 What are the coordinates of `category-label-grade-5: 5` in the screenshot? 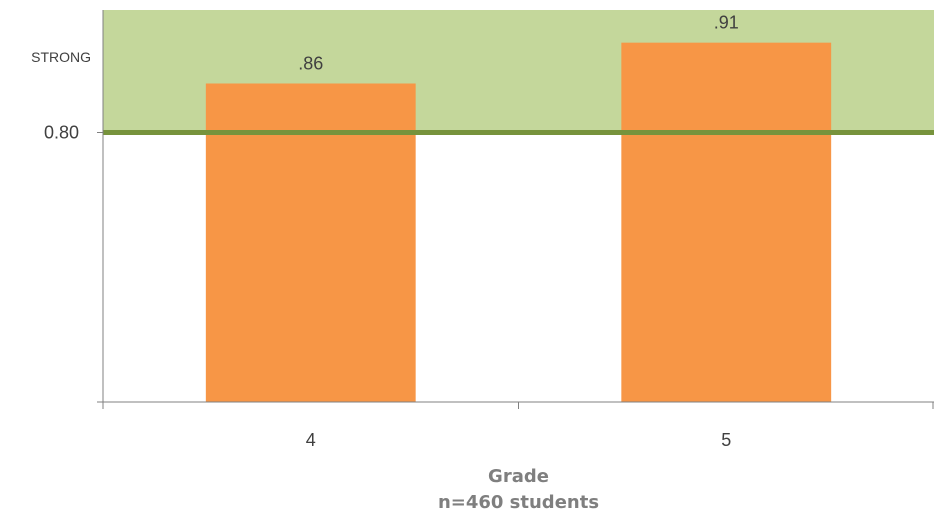 It's located at (726, 440).